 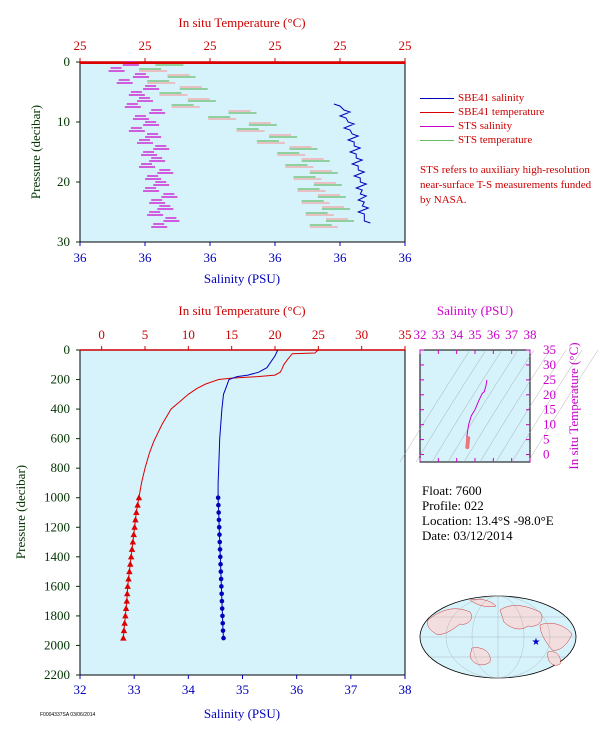 I want to click on ts-top-tick-label: 38, so click(x=530, y=334).